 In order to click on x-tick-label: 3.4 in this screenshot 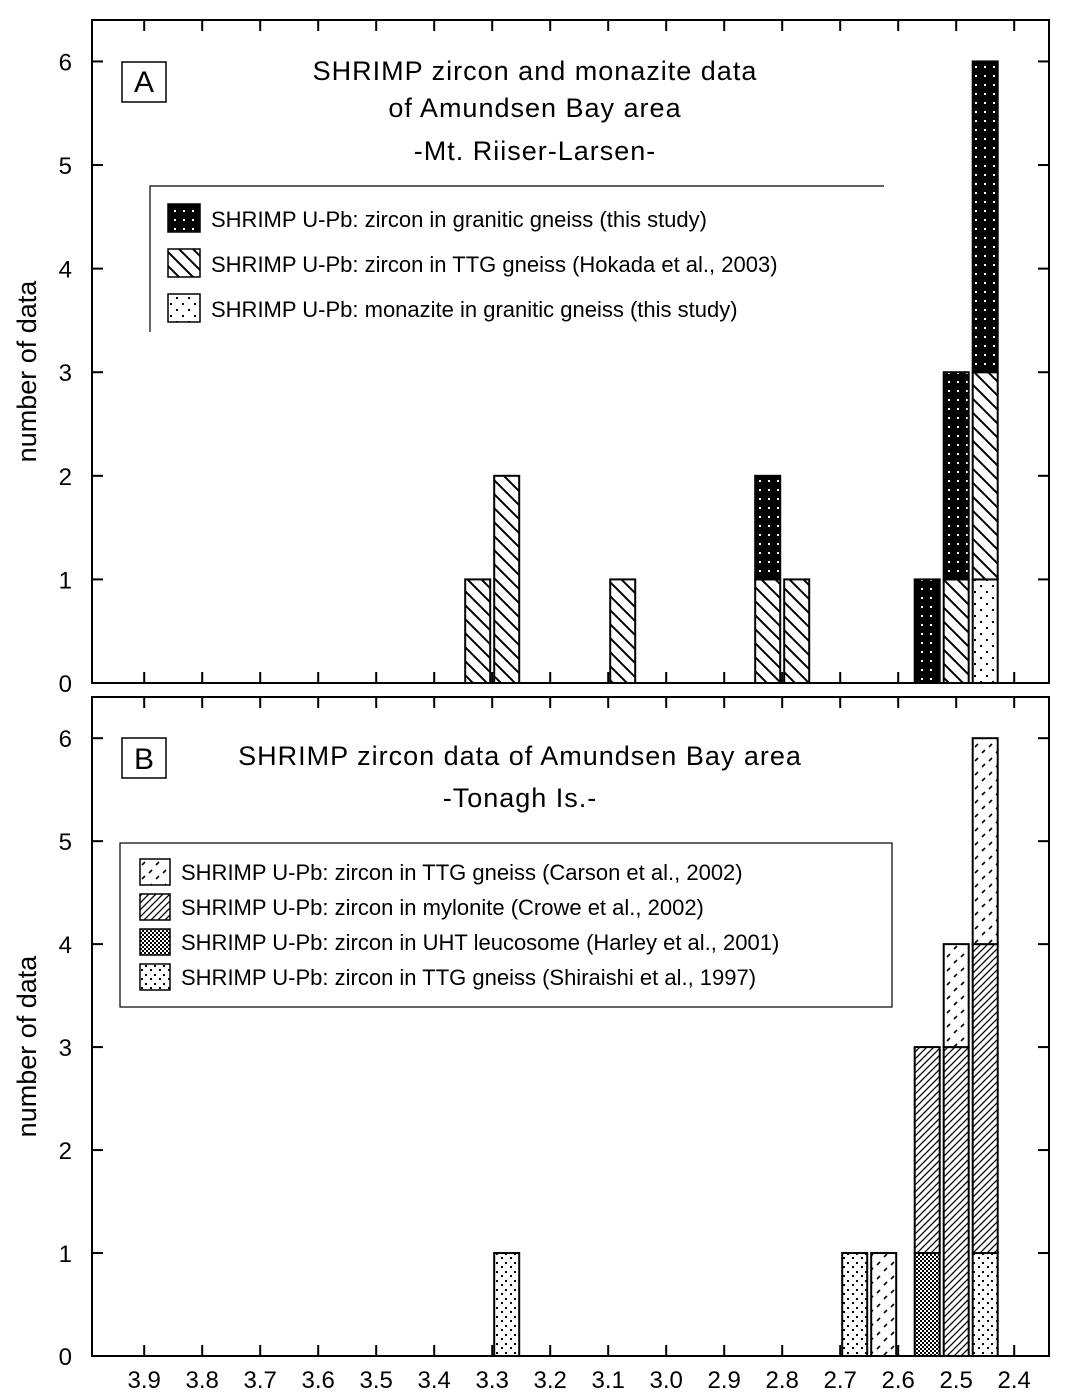, I will do `click(434, 1379)`.